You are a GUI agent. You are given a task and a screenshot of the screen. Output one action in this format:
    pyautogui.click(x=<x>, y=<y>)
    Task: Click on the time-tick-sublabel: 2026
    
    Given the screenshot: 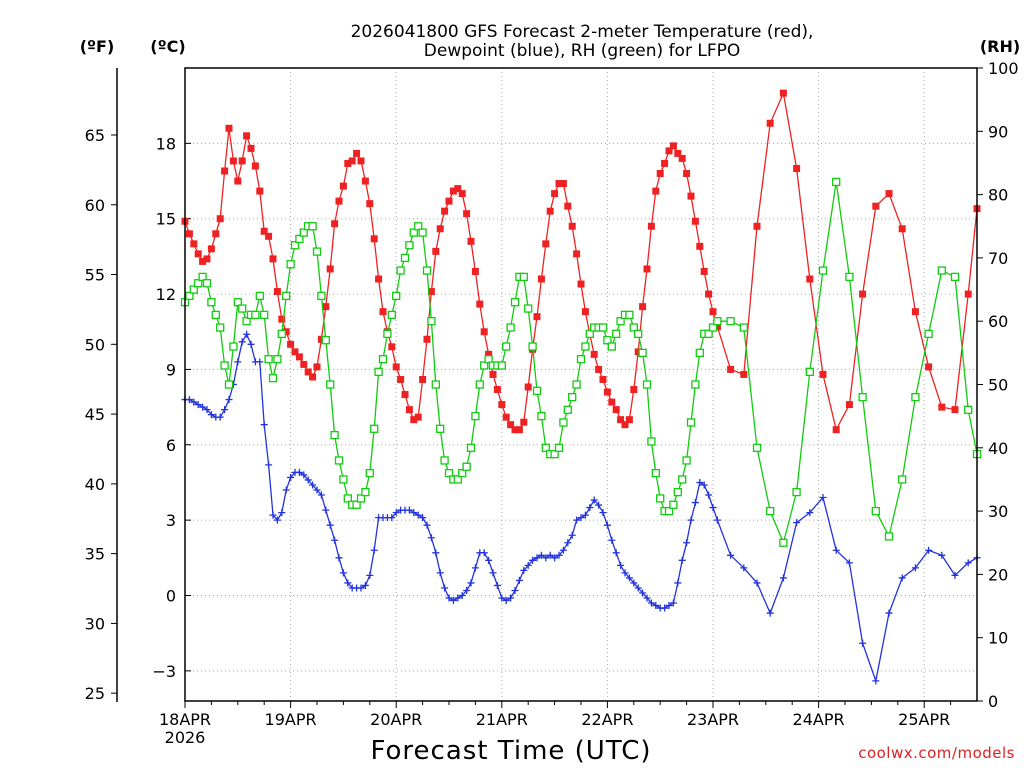 What is the action you would take?
    pyautogui.click(x=185, y=737)
    